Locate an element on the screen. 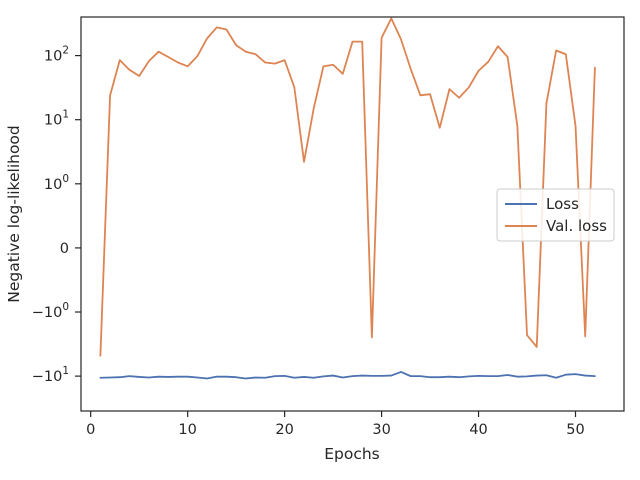 The width and height of the screenshot is (640, 480). legend-label-val-loss: Val. loss is located at coordinates (576, 226).